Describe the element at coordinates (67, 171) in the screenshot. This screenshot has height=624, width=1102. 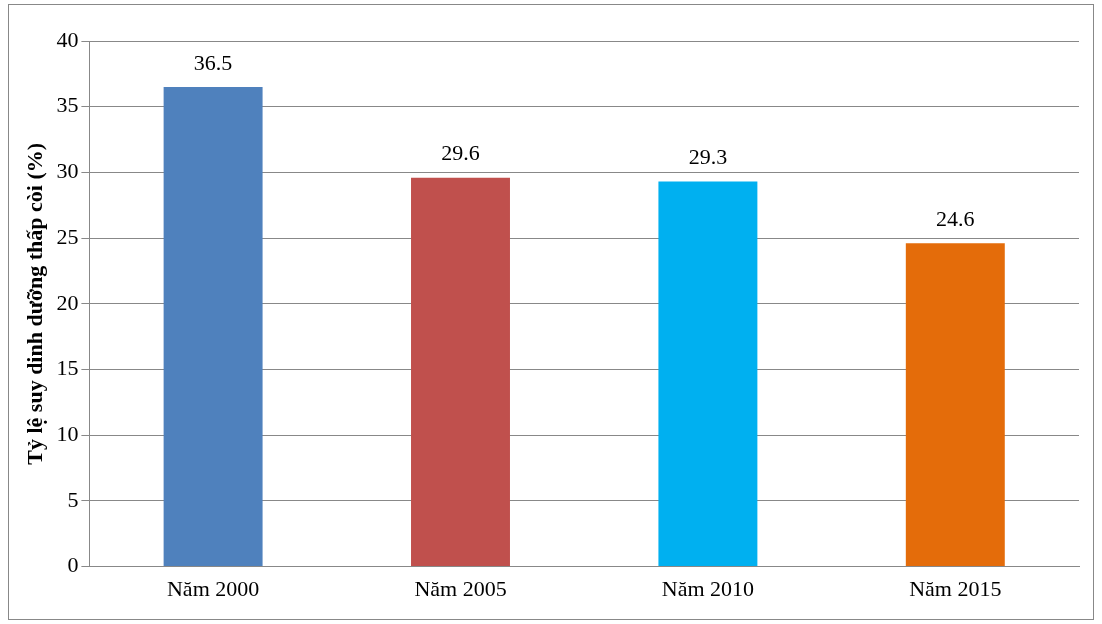
I see `y-tick-label: 30` at that location.